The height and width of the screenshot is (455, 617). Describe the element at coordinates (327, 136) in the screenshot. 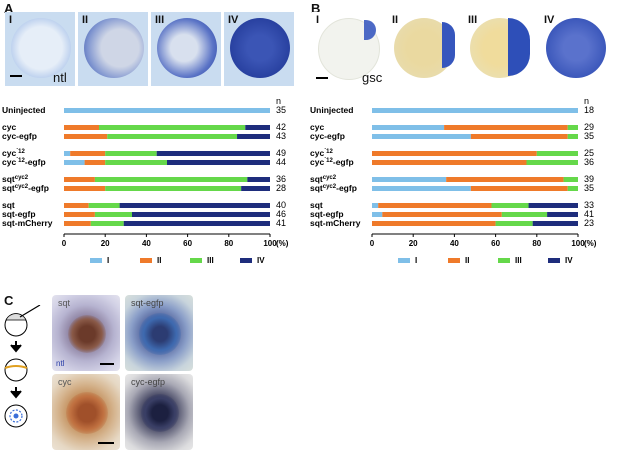

I see `row-label: cyc-egfp` at that location.